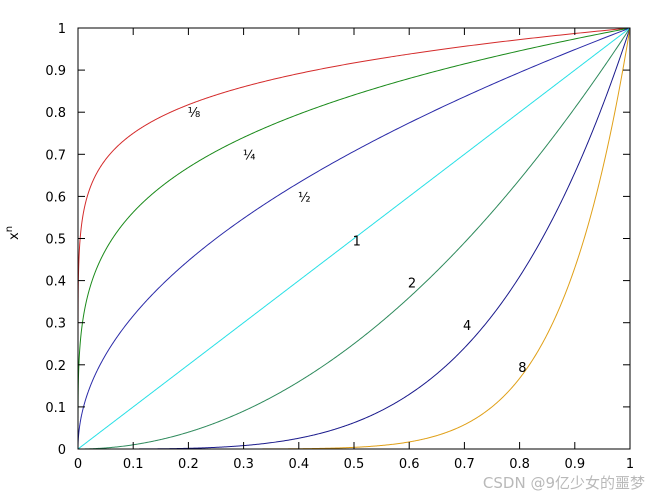  What do you see at coordinates (55, 282) in the screenshot?
I see `y-tick-label-4: 0.4` at bounding box center [55, 282].